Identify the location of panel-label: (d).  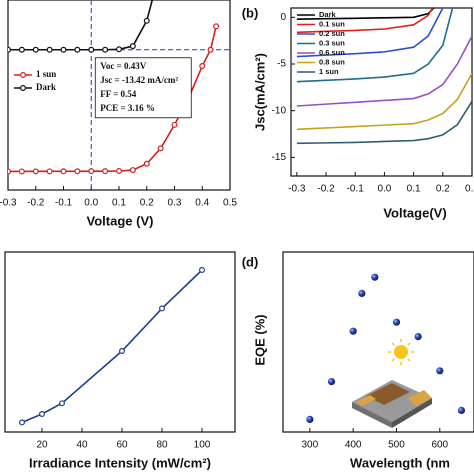
(250, 261).